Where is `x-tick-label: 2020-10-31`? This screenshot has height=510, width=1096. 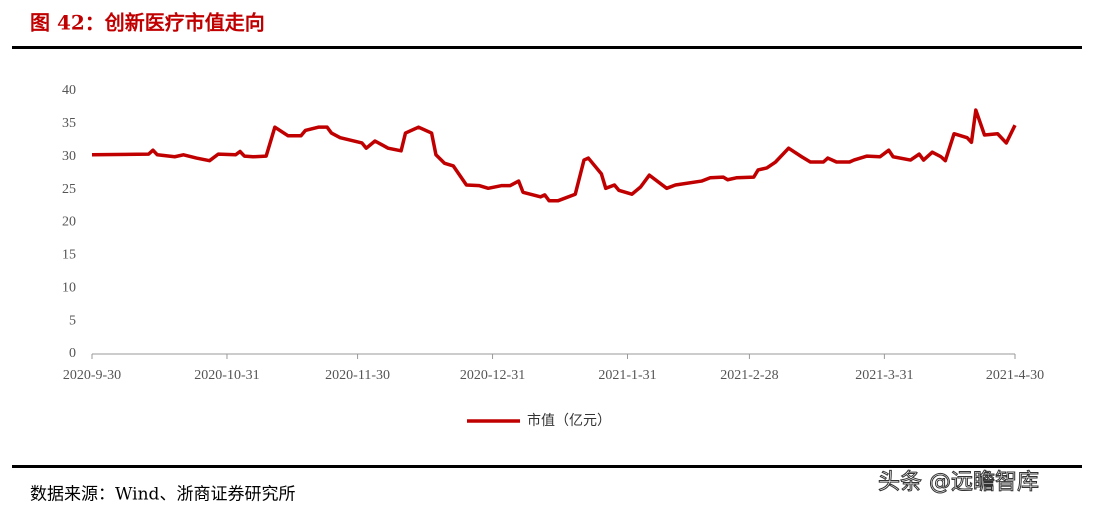
x-tick-label: 2020-10-31 is located at coordinates (226, 375).